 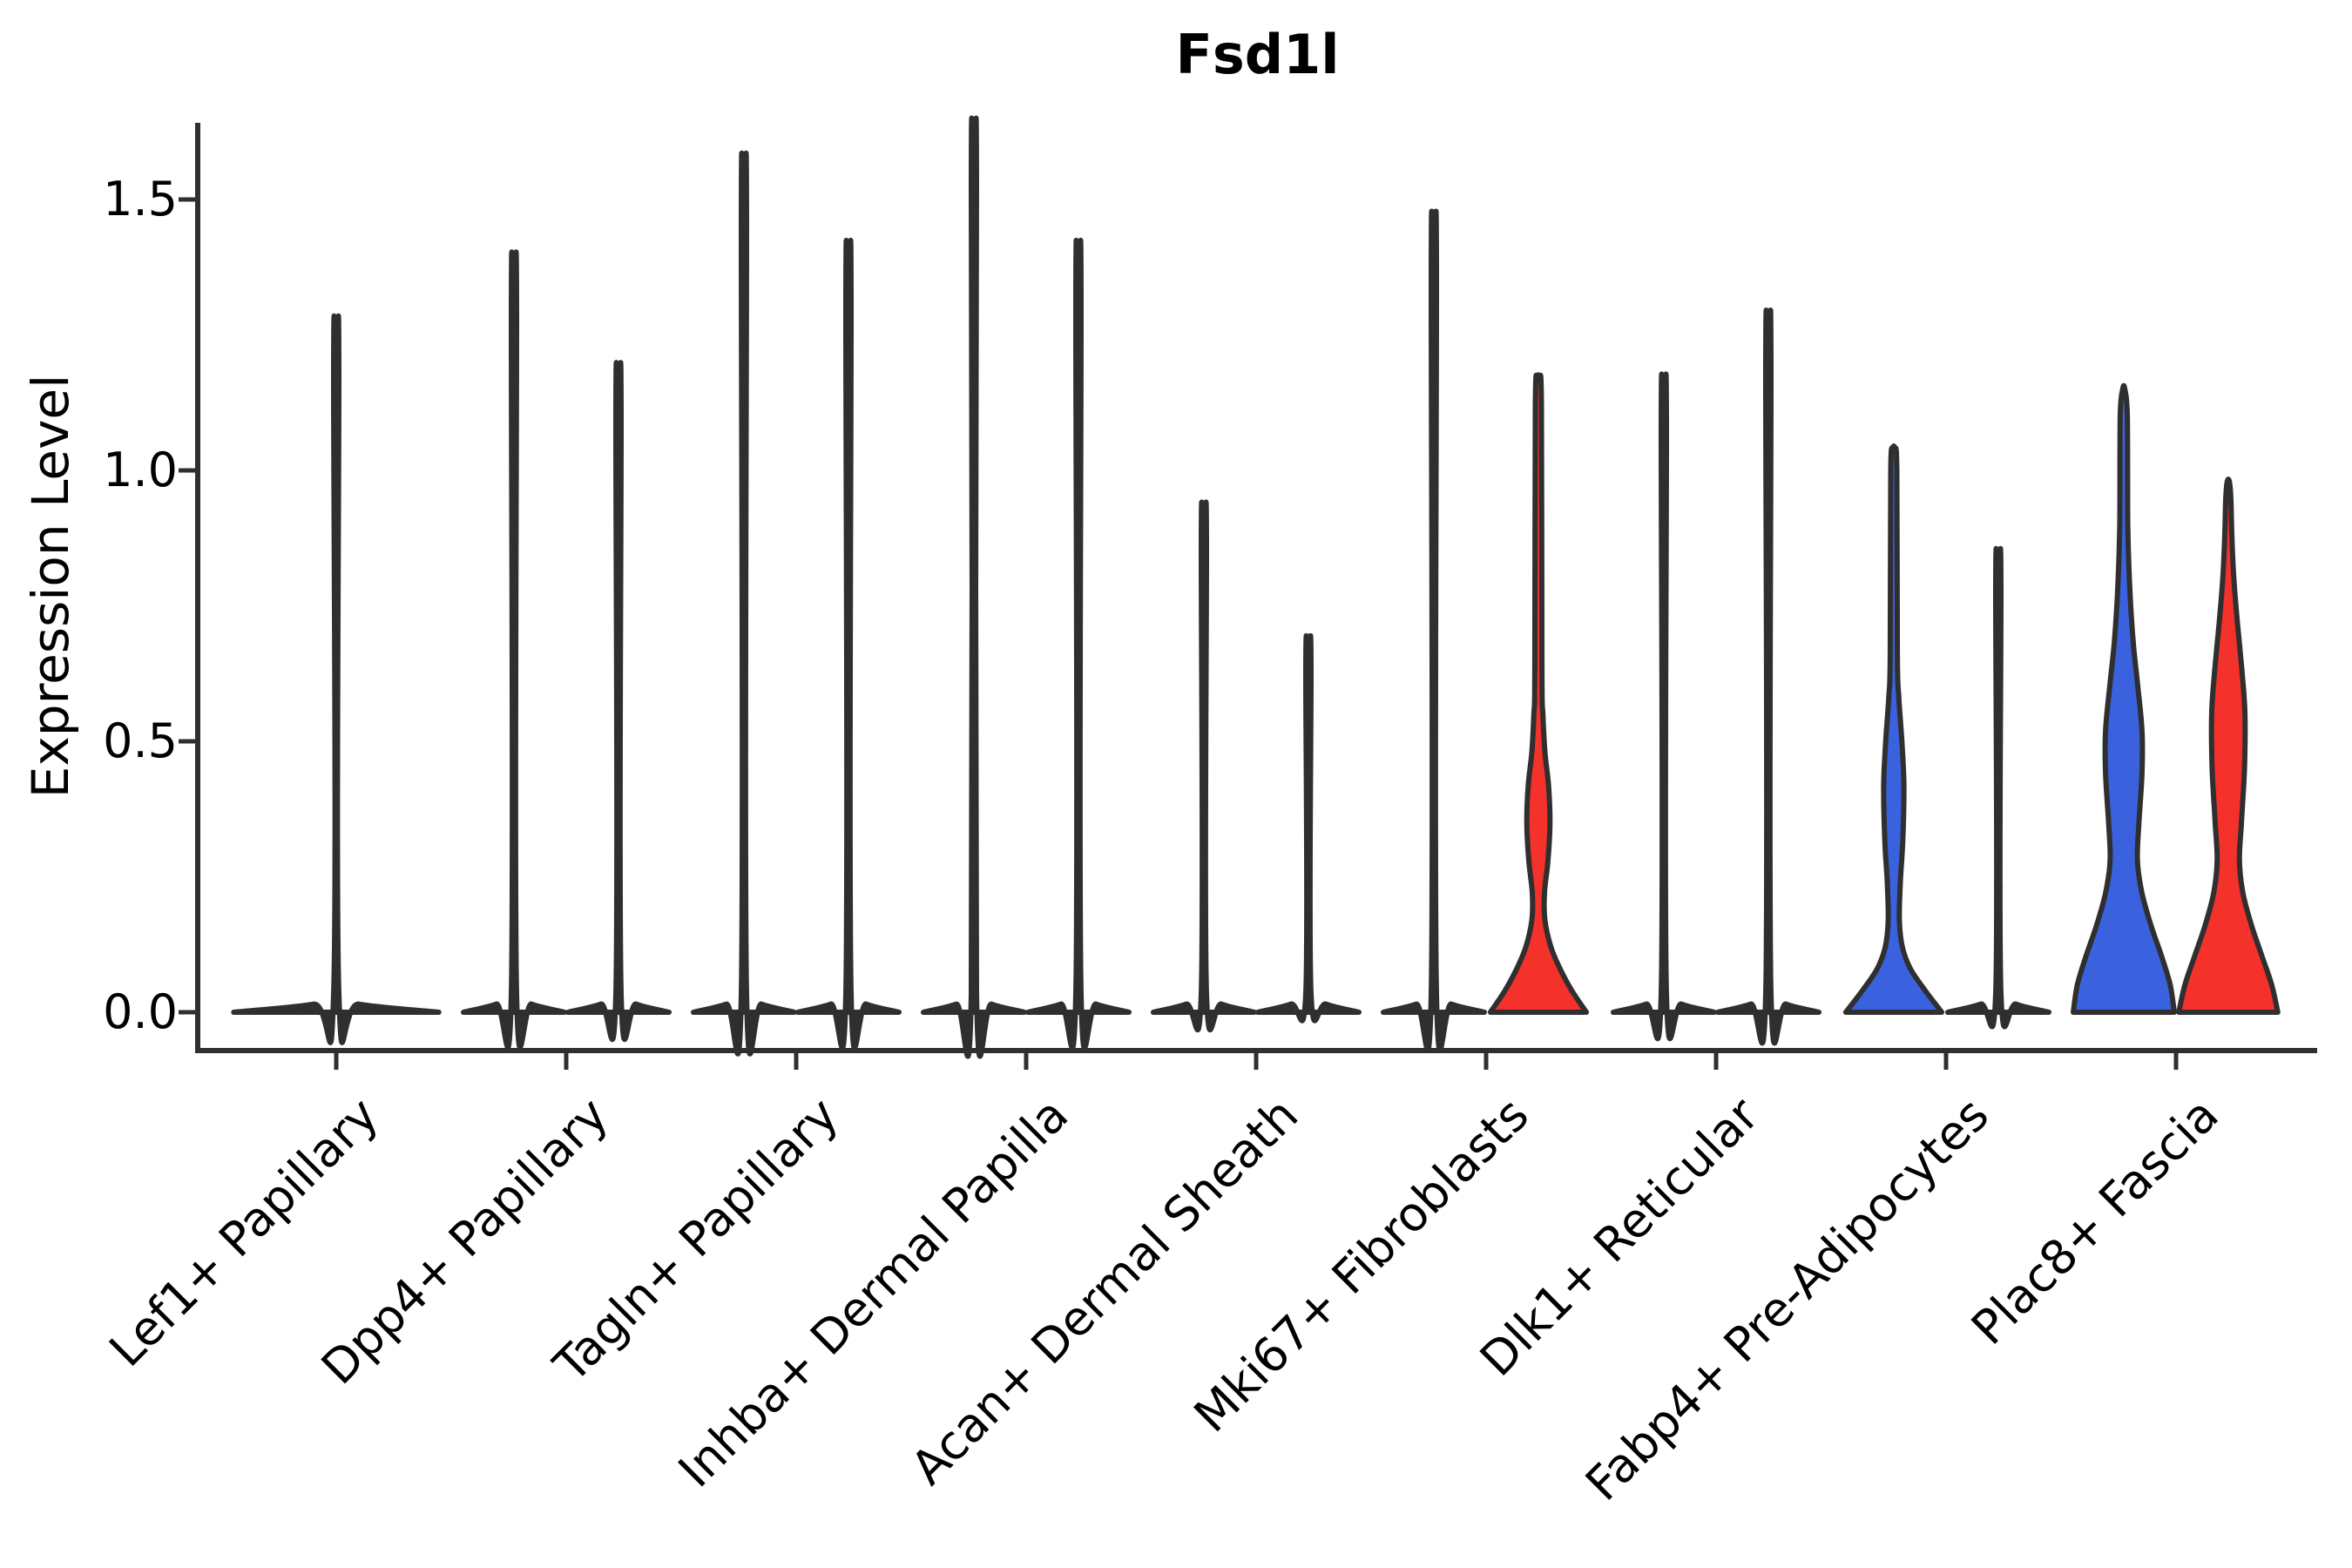 I want to click on violin-tagln-papillary-left, so click(x=744, y=604).